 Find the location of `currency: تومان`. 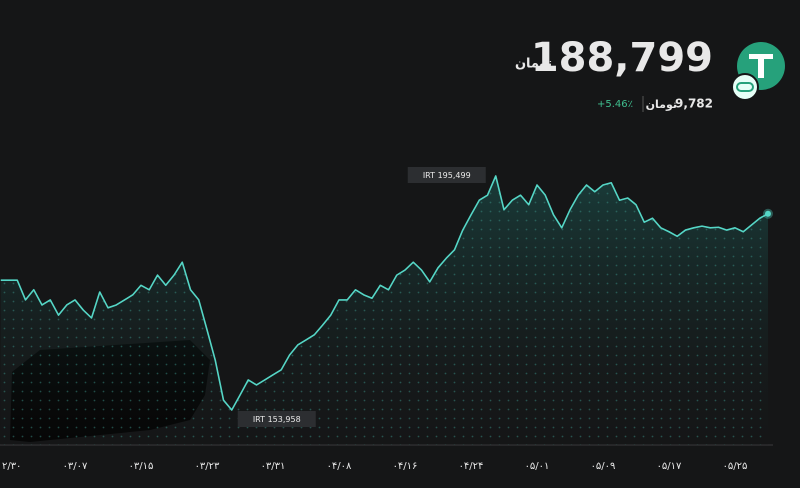

currency: تومان is located at coordinates (533, 64).